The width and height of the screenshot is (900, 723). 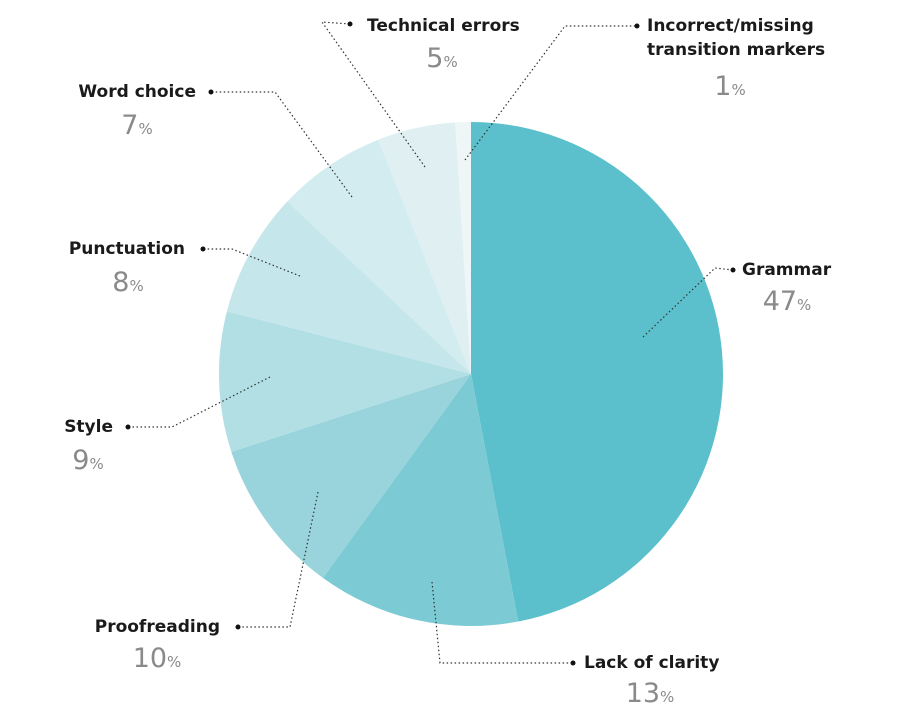 What do you see at coordinates (736, 38) in the screenshot?
I see `slice-label: Incorrect/missing transition markers` at bounding box center [736, 38].